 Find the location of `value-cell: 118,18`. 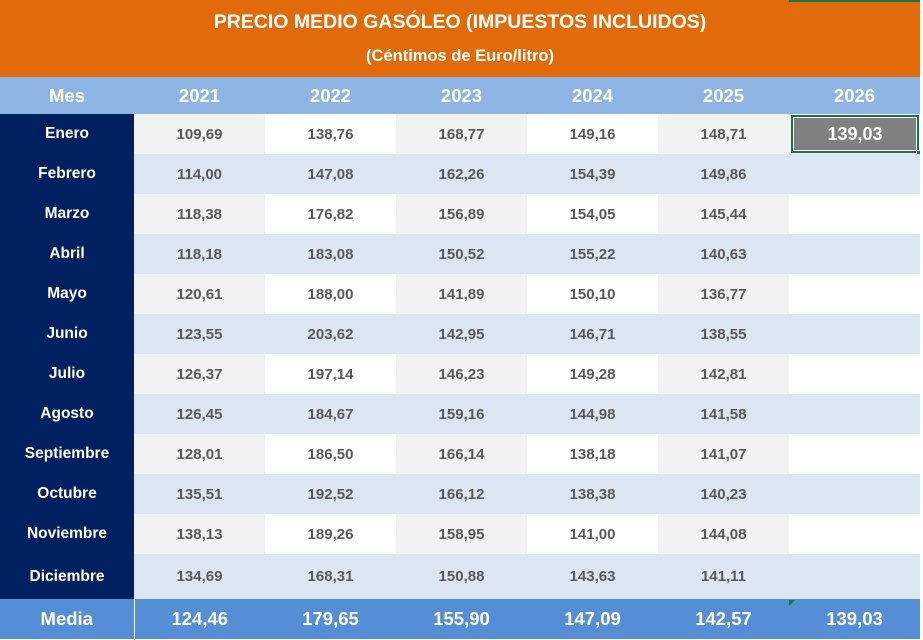

value-cell: 118,18 is located at coordinates (199, 254).